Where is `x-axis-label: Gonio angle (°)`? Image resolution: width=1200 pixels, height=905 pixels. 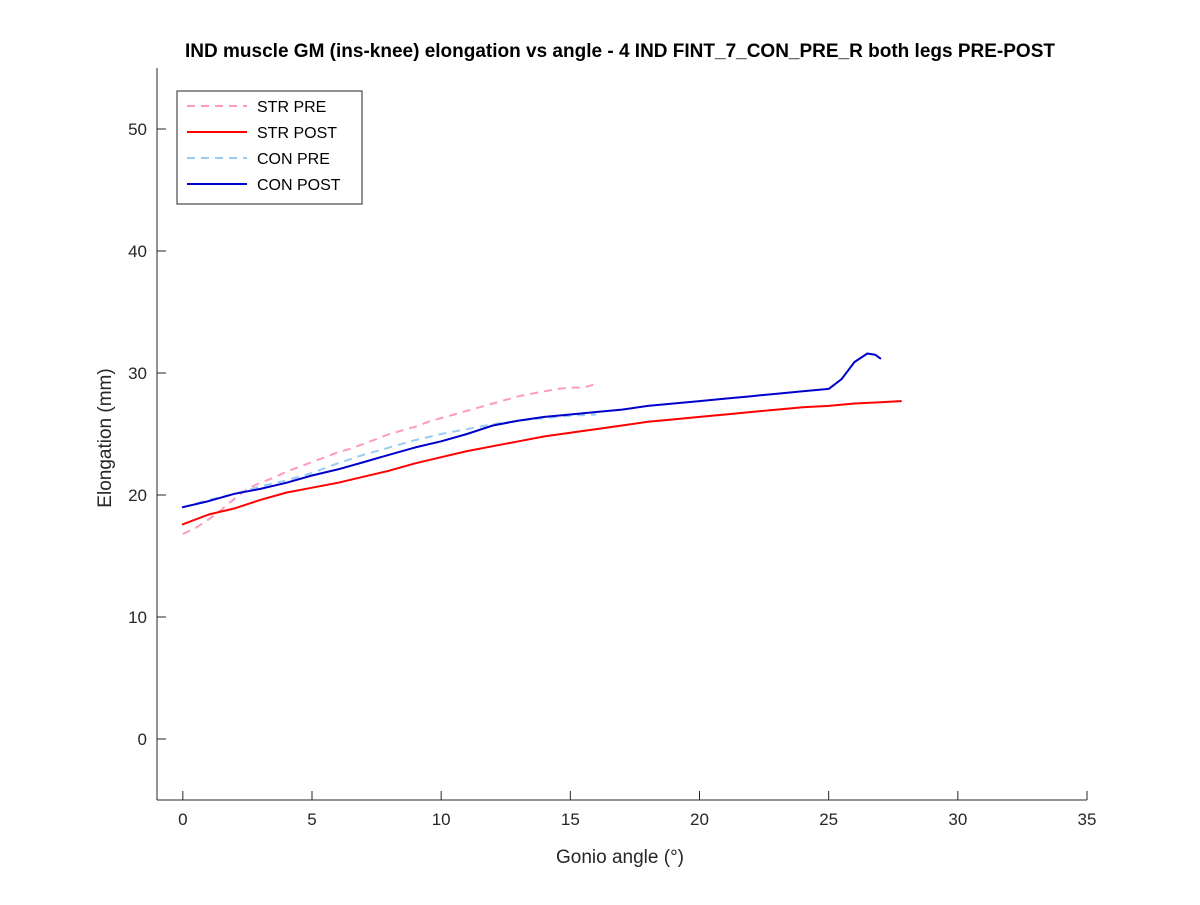 x-axis-label: Gonio angle (°) is located at coordinates (620, 857).